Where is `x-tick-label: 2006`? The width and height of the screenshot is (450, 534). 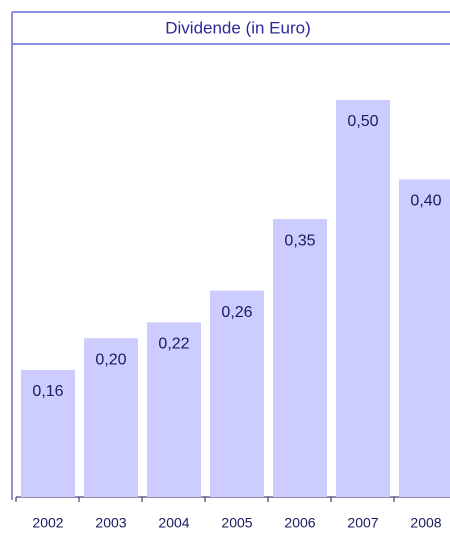 x-tick-label: 2006 is located at coordinates (299, 523).